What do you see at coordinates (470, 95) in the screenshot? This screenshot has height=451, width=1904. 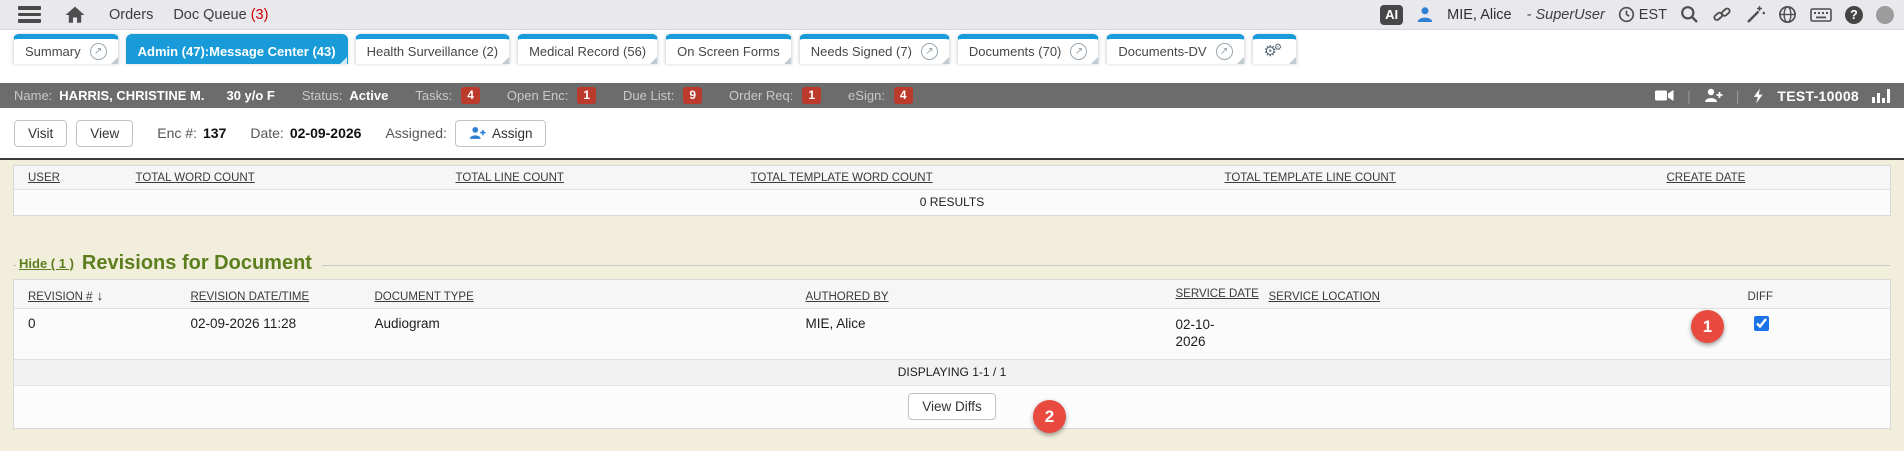 I see `tasks-badge: 4` at bounding box center [470, 95].